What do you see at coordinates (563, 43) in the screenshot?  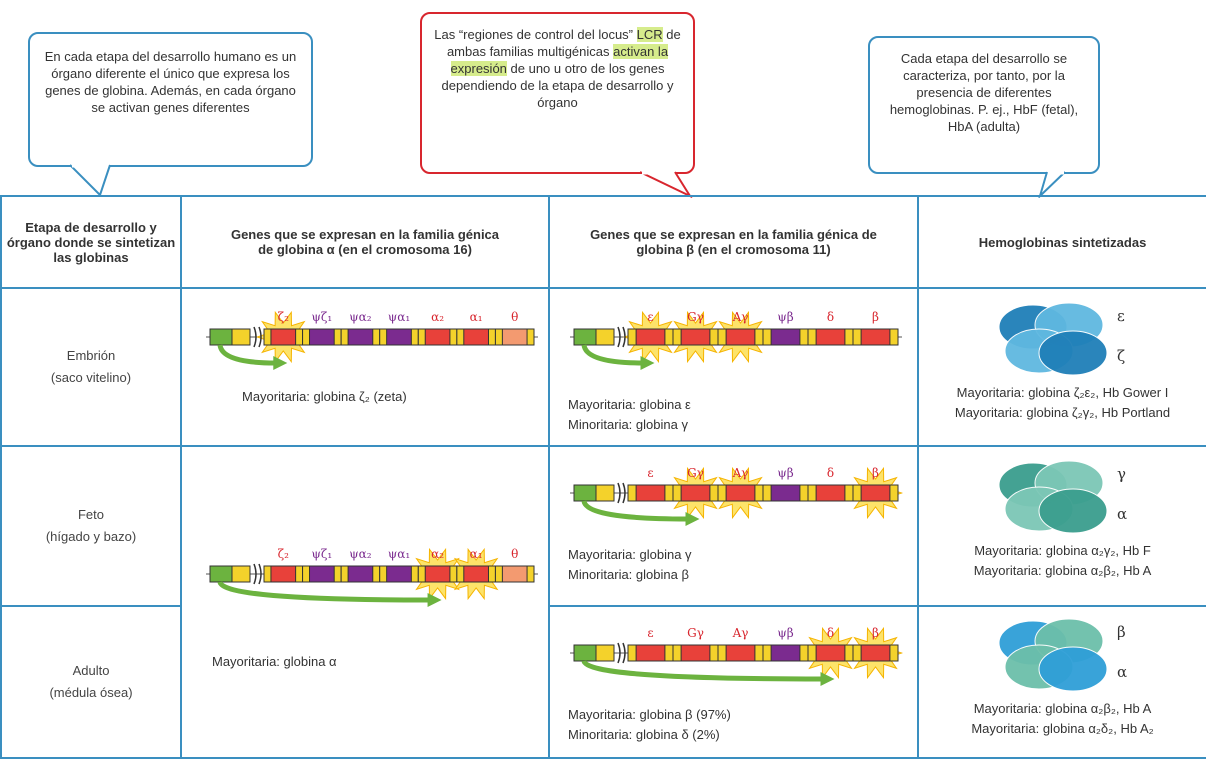 I see `callout-text: de ambas familias multigénicas` at bounding box center [563, 43].